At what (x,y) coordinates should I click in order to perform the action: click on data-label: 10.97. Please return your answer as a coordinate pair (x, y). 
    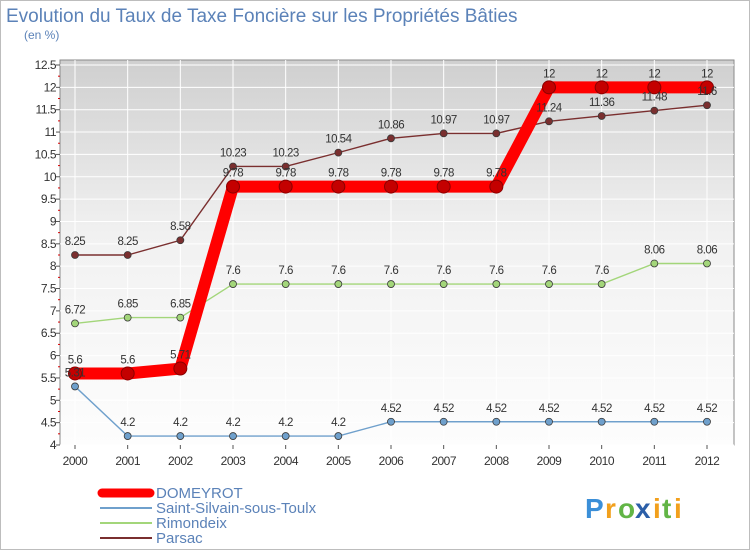
    Looking at the image, I should click on (496, 120).